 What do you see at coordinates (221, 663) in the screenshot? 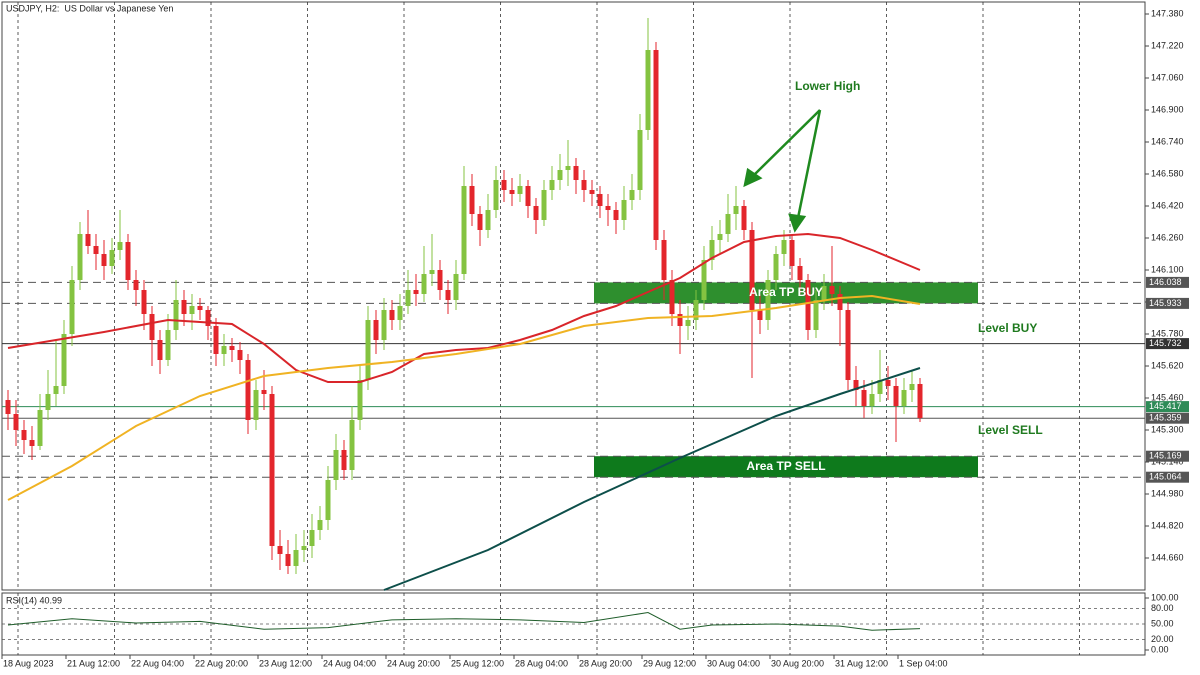
I see `x-tick-label: 22 Aug 20:00` at bounding box center [221, 663].